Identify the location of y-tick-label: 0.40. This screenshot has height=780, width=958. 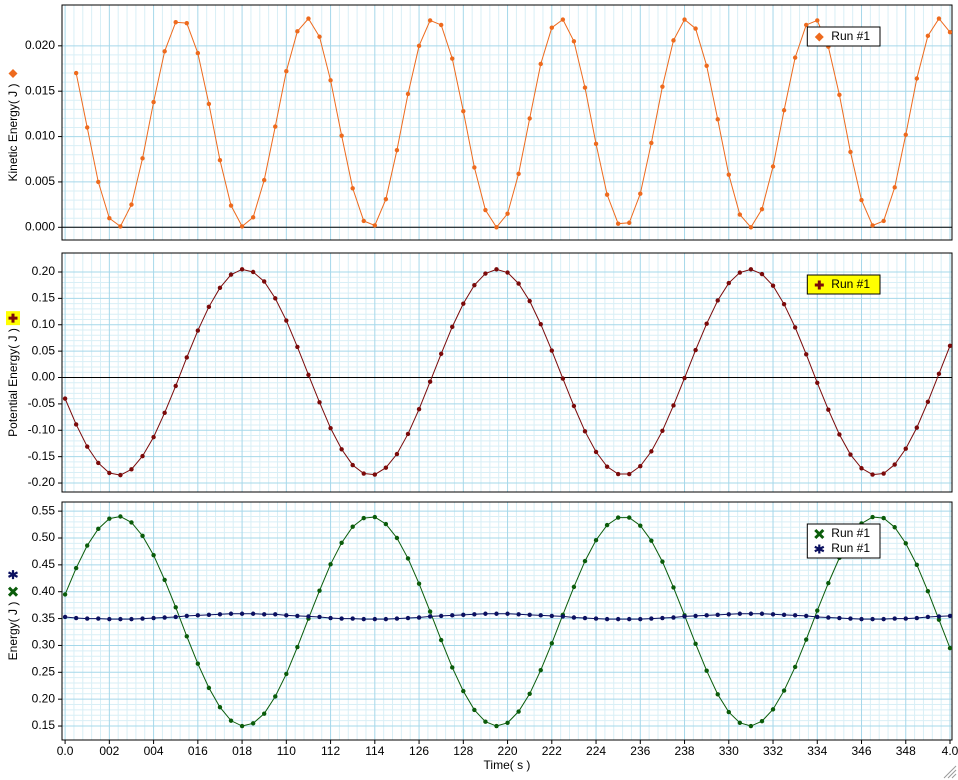
(44, 591).